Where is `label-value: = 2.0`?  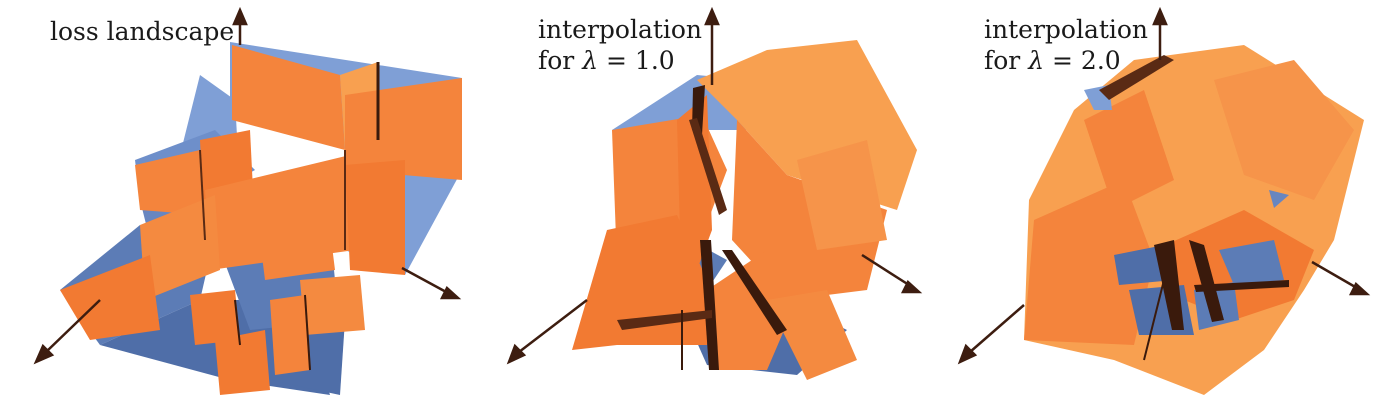
label-value: = 2.0 is located at coordinates (1086, 60).